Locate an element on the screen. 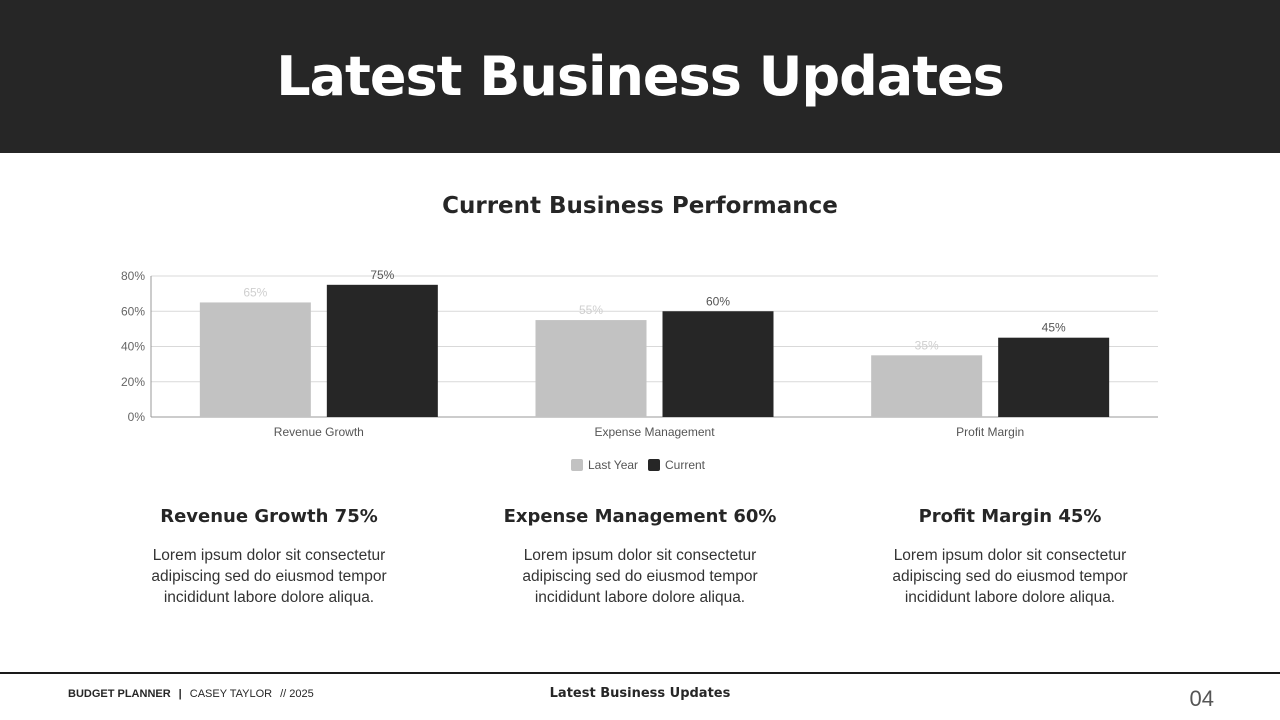  kpi-card-title: Profit Margin 45% is located at coordinates (1010, 516).